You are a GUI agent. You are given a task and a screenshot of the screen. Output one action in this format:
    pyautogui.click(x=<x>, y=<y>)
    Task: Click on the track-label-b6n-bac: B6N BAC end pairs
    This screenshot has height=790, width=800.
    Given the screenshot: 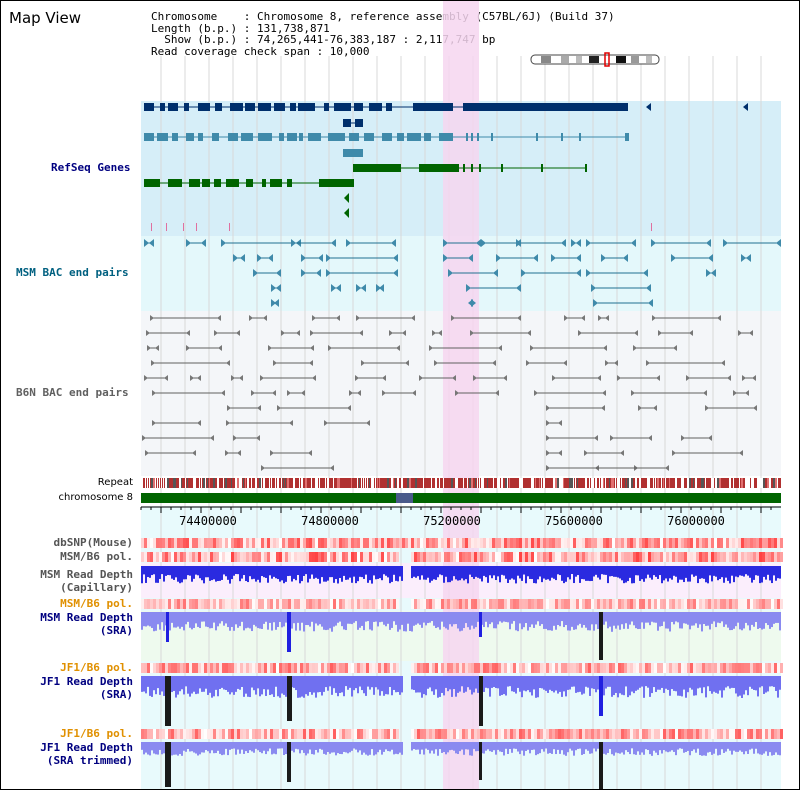 What is the action you would take?
    pyautogui.click(x=72, y=392)
    